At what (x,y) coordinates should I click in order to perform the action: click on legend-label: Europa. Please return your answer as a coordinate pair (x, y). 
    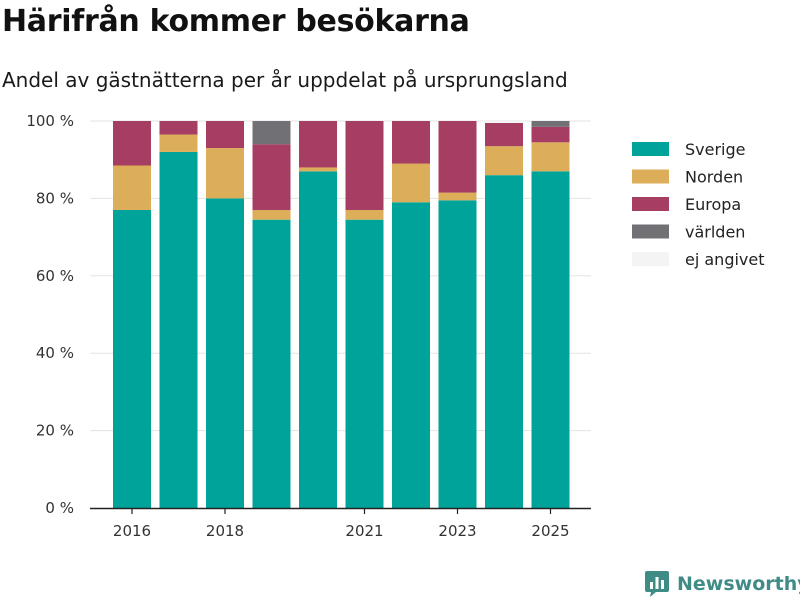
    Looking at the image, I should click on (713, 204).